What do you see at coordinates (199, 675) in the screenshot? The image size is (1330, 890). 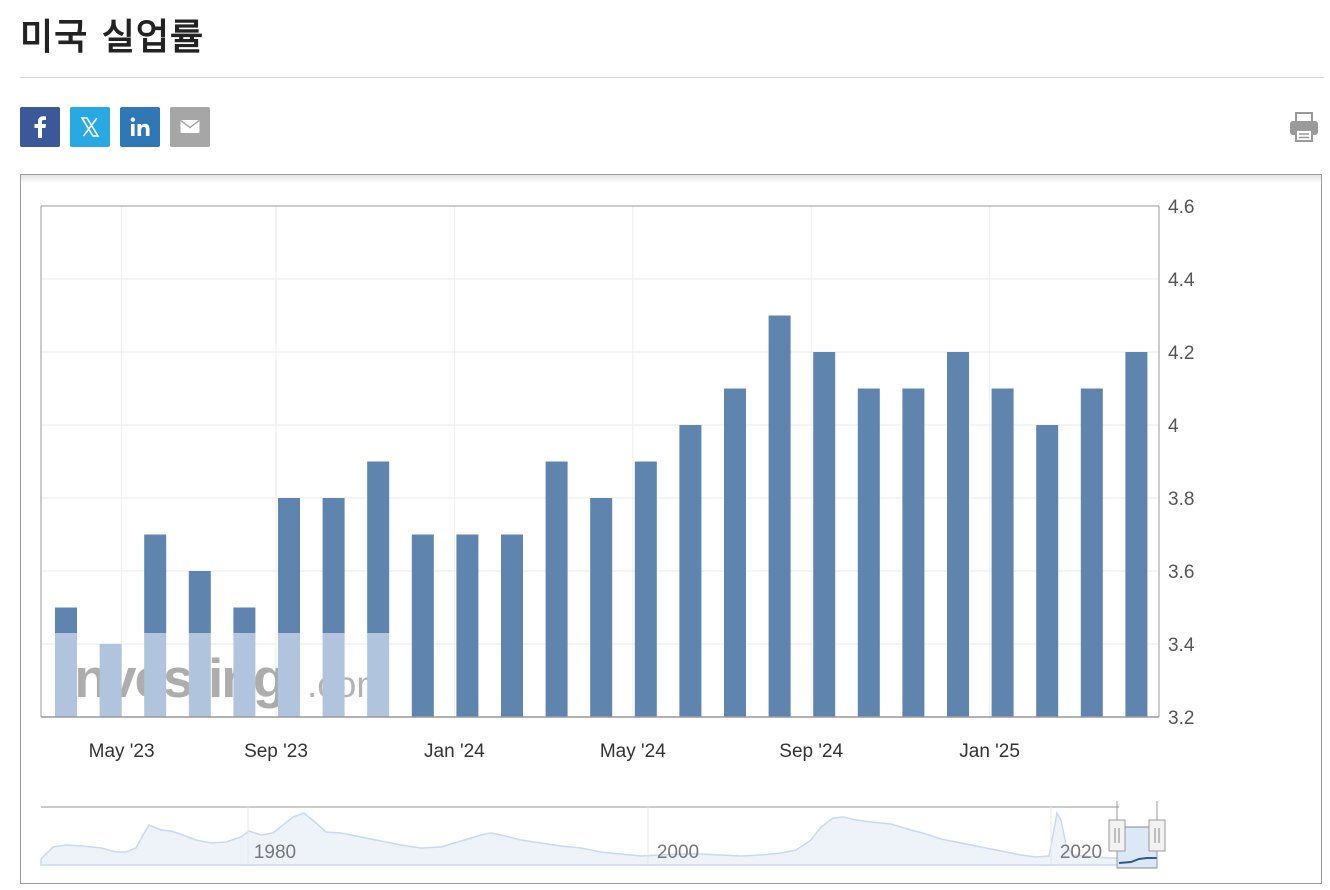 I see `bar-lower-Jul '23` at bounding box center [199, 675].